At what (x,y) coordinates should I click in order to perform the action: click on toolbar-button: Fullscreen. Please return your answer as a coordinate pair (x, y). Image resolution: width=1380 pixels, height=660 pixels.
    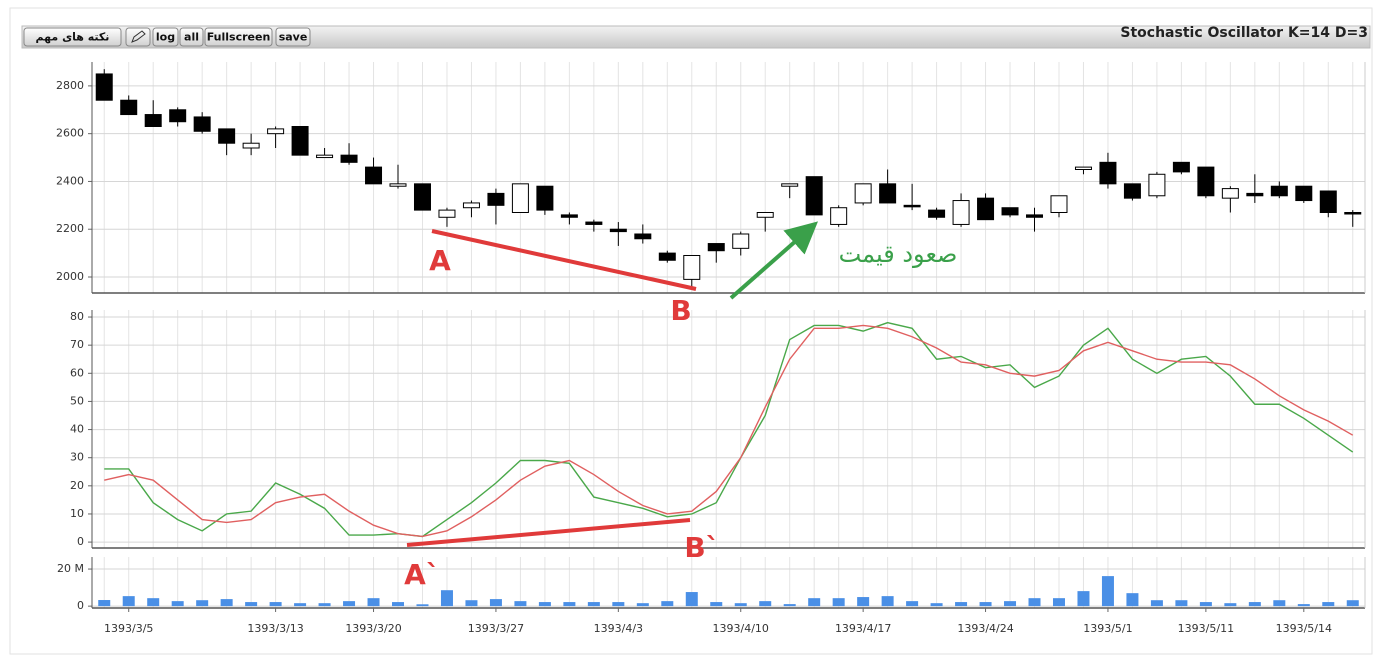
    Looking at the image, I should click on (238, 37).